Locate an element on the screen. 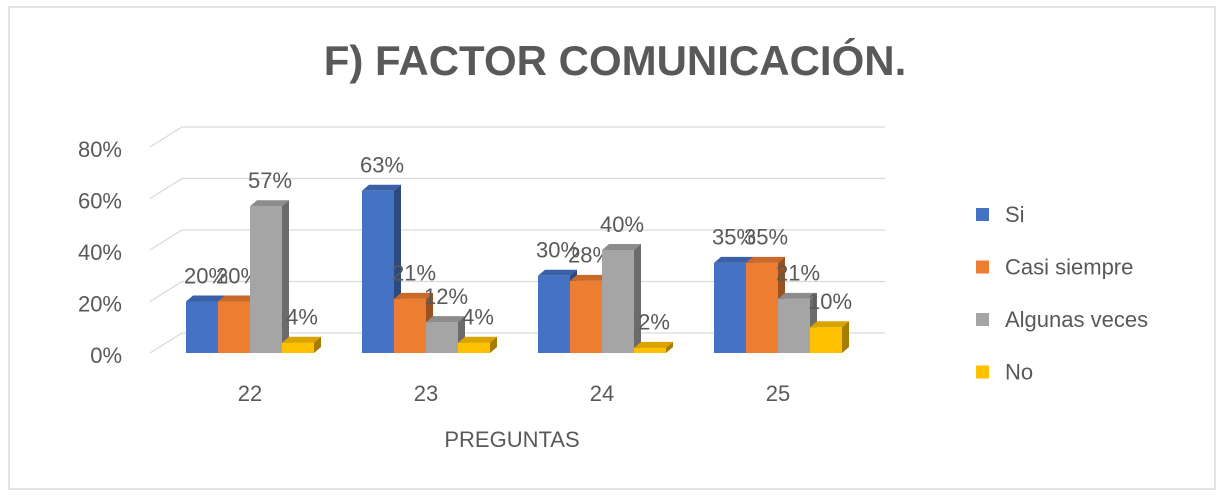 This screenshot has height=495, width=1224. legend-label: Casi siempre is located at coordinates (1069, 266).